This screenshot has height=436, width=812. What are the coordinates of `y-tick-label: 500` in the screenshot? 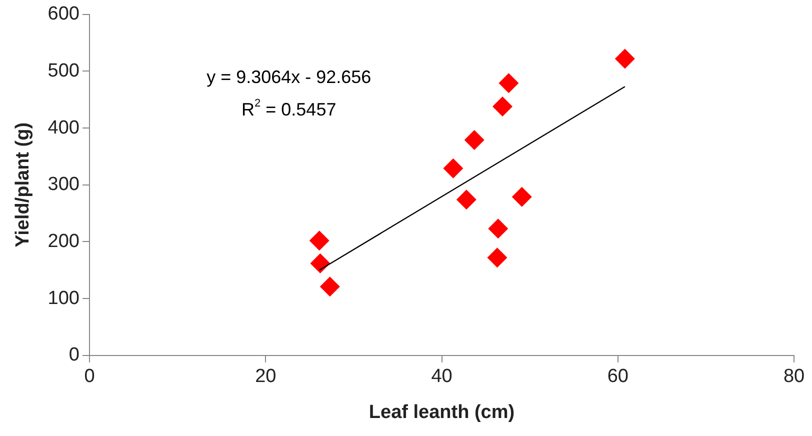 It's located at (64, 71).